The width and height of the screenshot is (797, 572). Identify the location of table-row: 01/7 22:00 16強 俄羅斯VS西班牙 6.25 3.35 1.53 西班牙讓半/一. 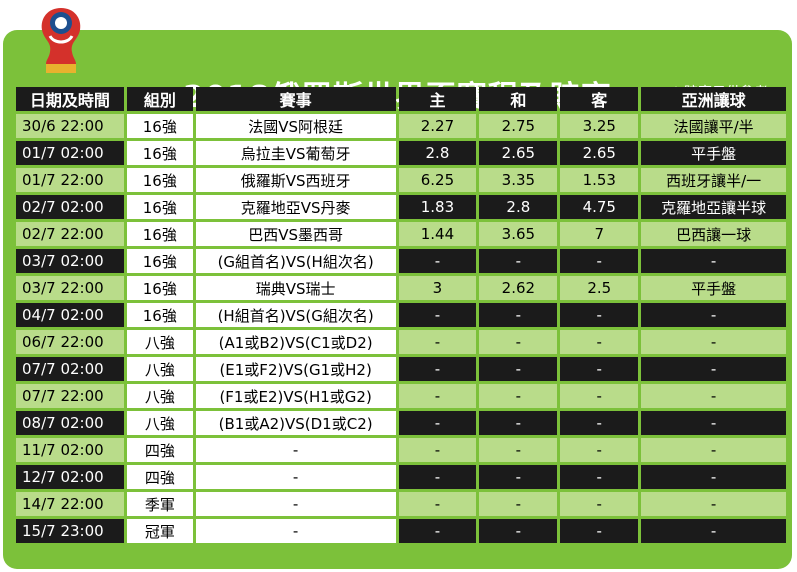
(401, 180).